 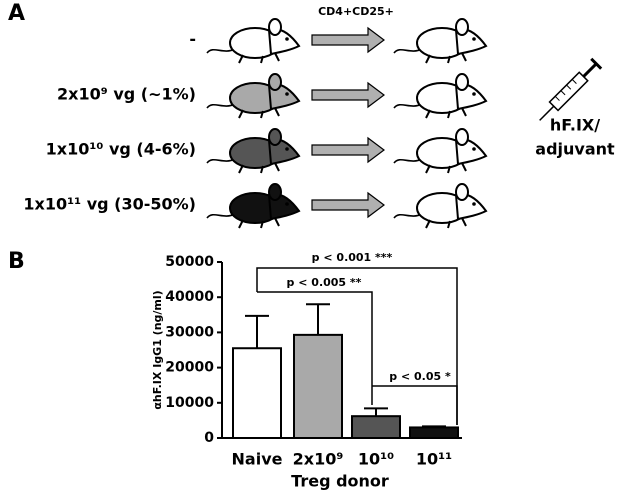 I want to click on panel-label: B, so click(x=16, y=261).